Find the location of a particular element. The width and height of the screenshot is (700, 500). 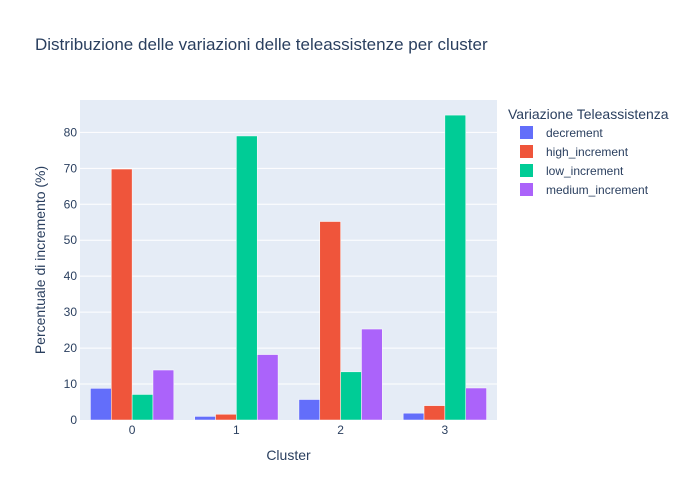

y-tick-label: 20 is located at coordinates (71, 348).